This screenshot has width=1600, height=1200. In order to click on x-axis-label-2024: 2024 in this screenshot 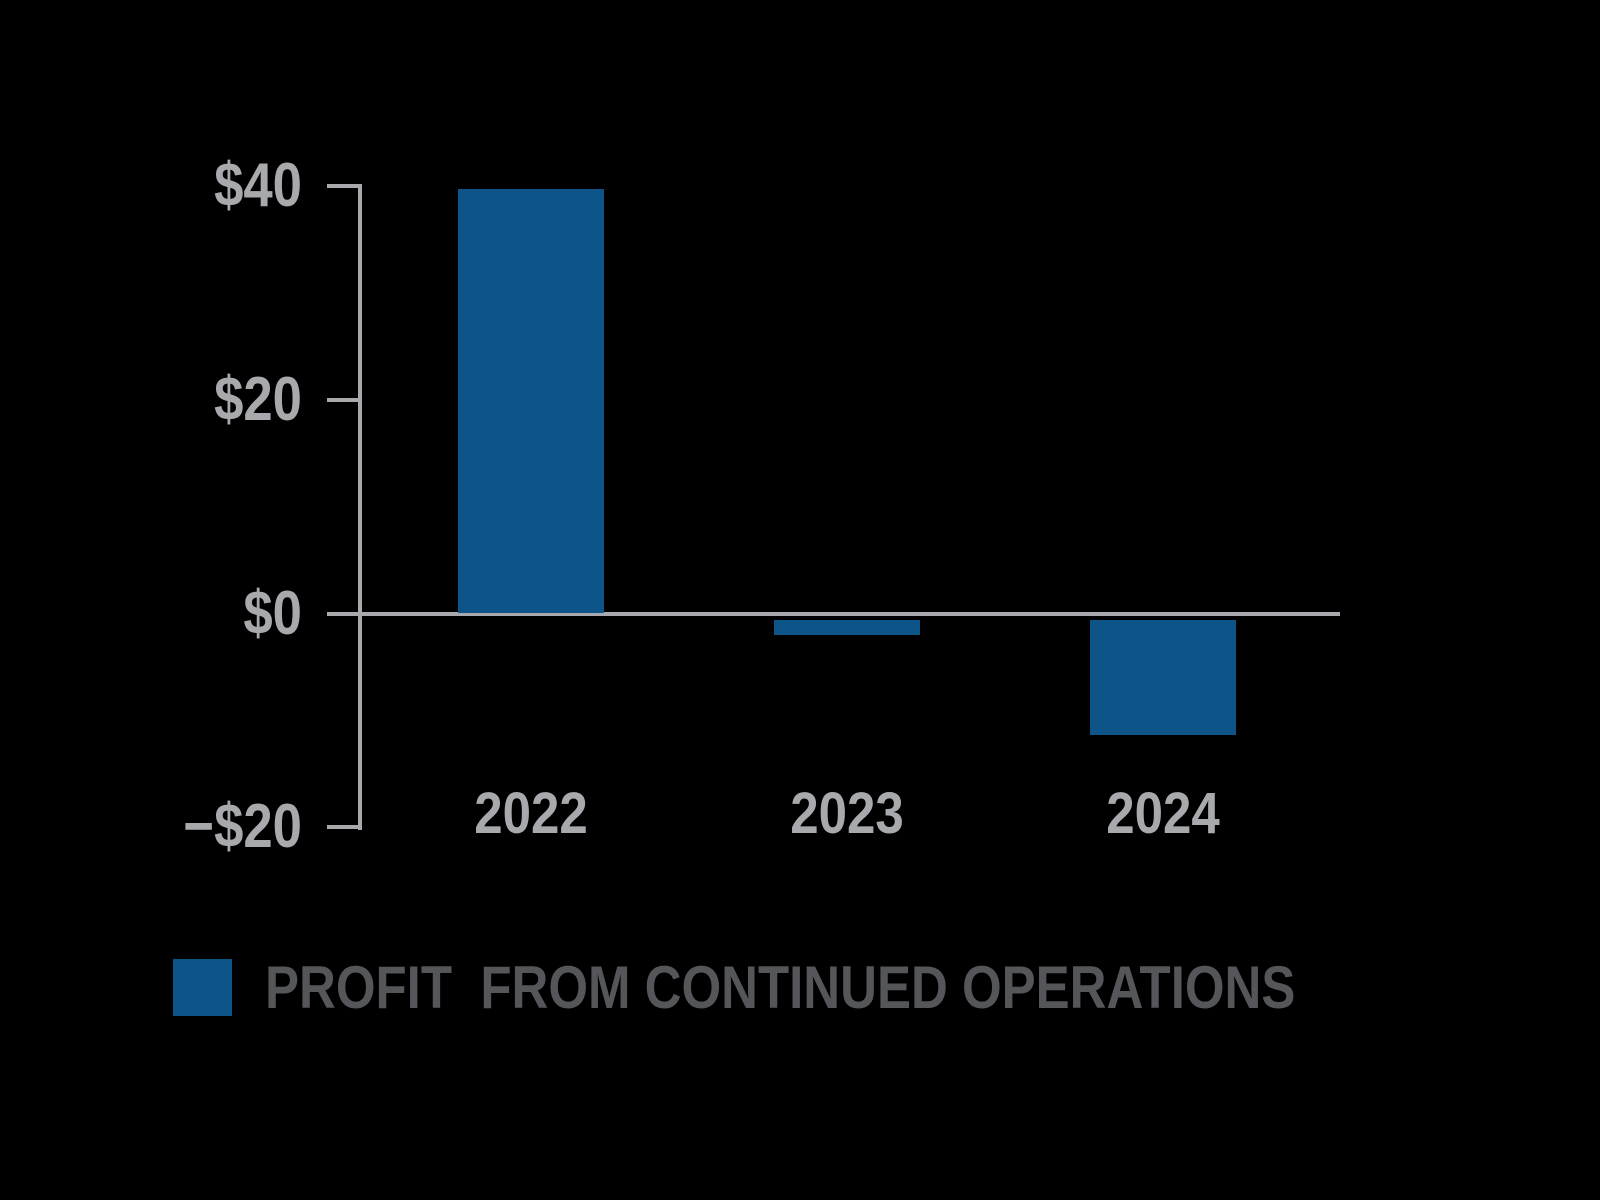, I will do `click(1163, 813)`.